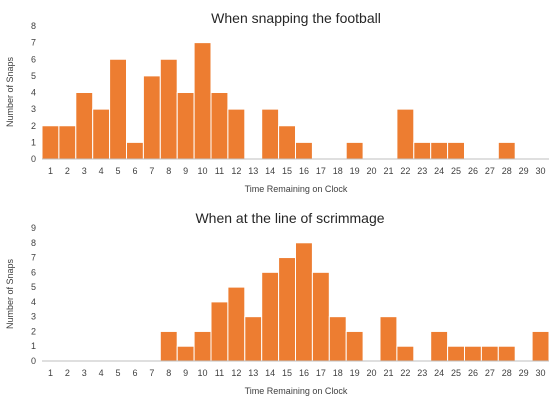 The height and width of the screenshot is (400, 552). Describe the element at coordinates (33, 272) in the screenshot. I see `y-tick-label: 6` at that location.